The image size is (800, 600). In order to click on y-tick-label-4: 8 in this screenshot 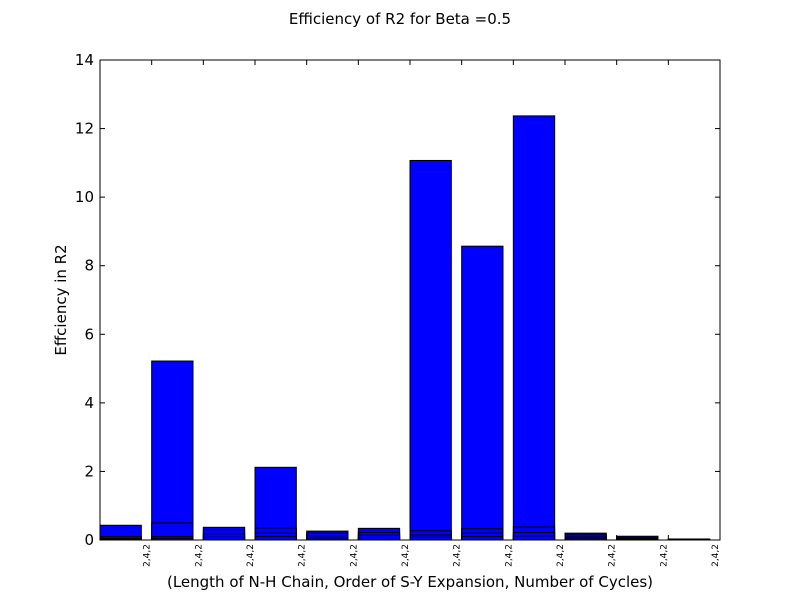, I will do `click(89, 266)`.